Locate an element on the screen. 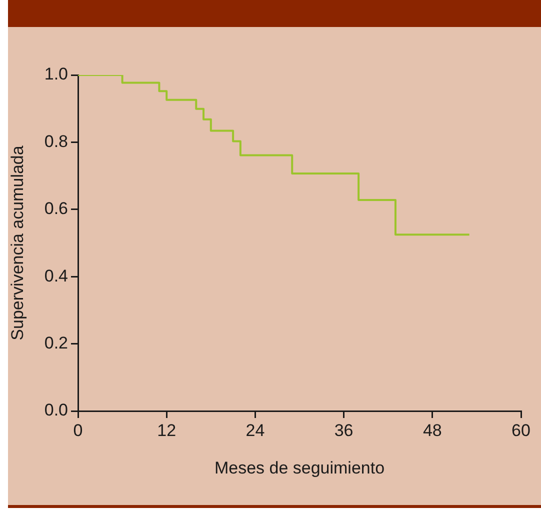 This screenshot has width=541, height=511. x-axis-title: Meses de seguimiento is located at coordinates (299, 468).